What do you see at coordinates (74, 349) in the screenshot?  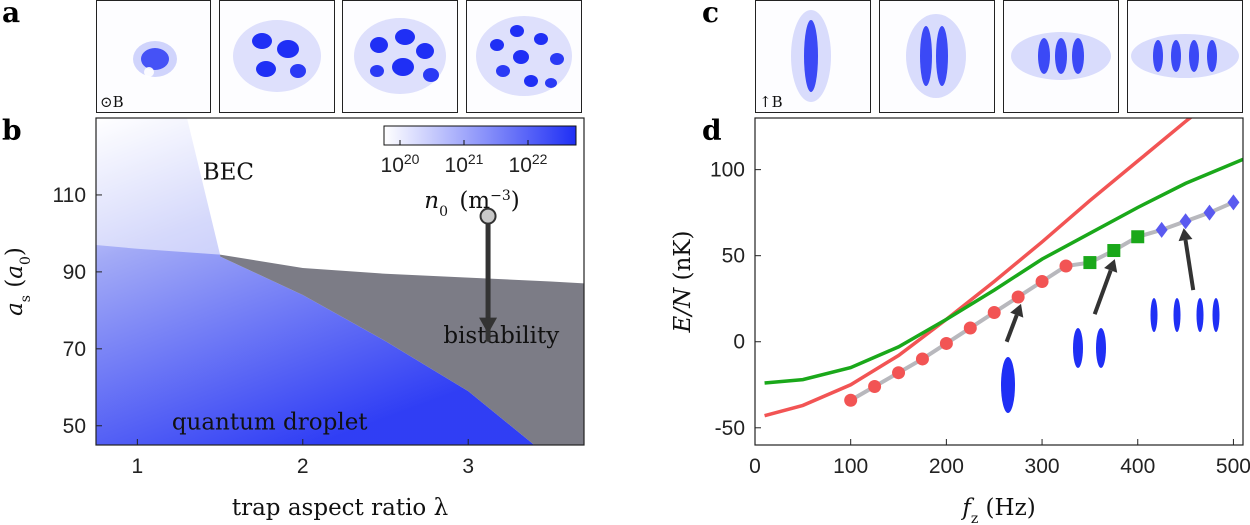 I see `y-tick-label: 70` at bounding box center [74, 349].